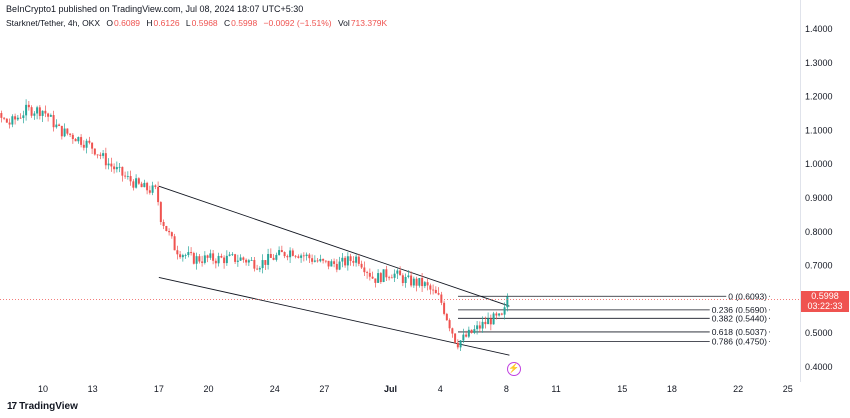 The height and width of the screenshot is (418, 850). What do you see at coordinates (819, 367) in the screenshot?
I see `y-tick-label: 0.4000` at bounding box center [819, 367].